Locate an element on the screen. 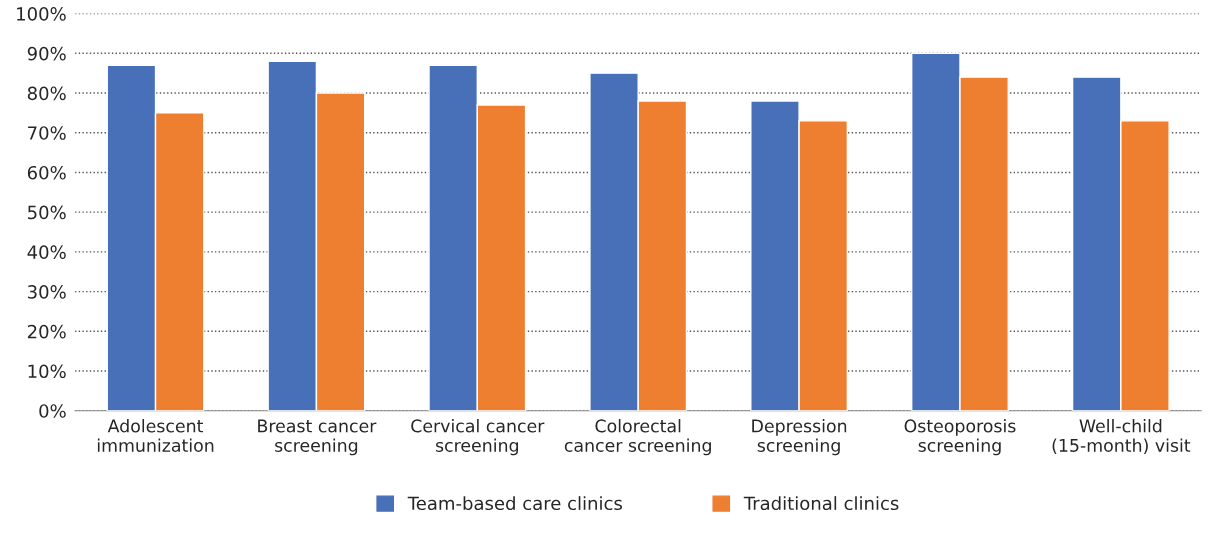 Image resolution: width=1211 pixels, height=544 pixels. y-tick-label: 60% is located at coordinates (46, 172).